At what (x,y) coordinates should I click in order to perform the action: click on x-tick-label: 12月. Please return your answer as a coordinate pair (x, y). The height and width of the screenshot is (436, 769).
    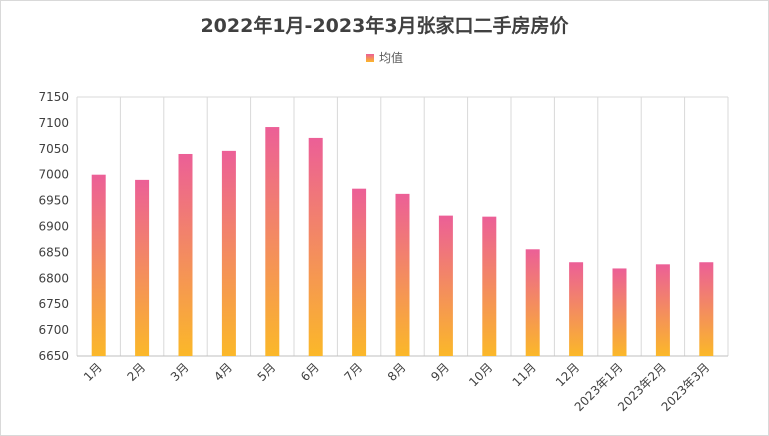
    Looking at the image, I should click on (567, 374).